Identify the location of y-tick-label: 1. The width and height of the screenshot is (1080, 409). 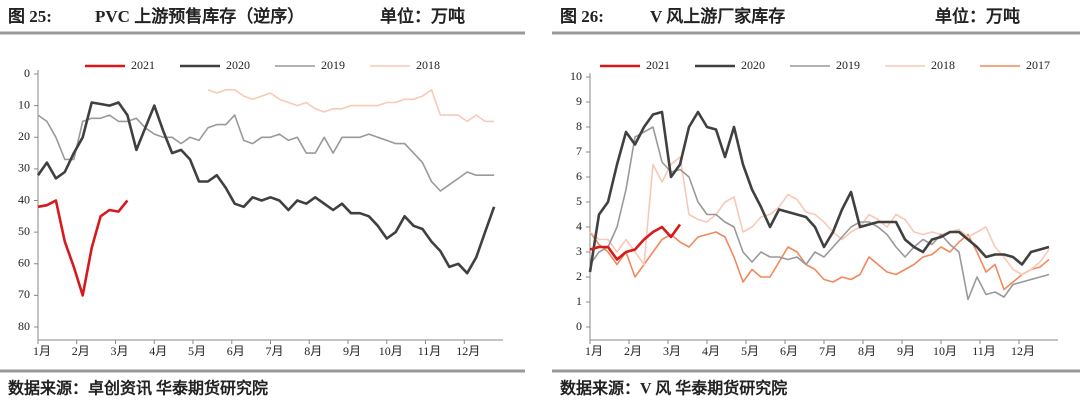
(579, 301).